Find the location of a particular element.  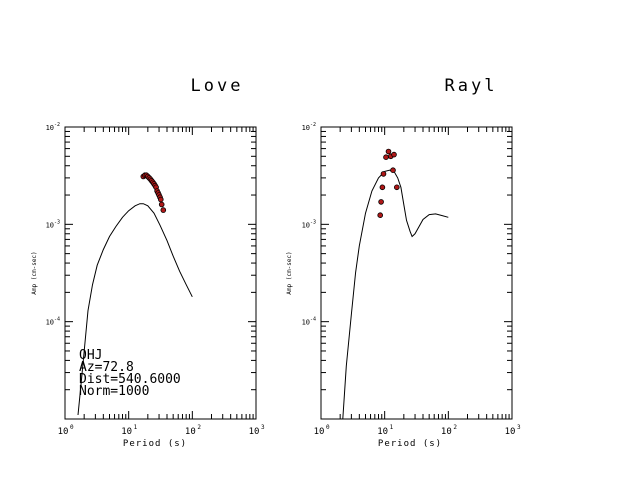

y-axis-label-rayl: Amp (cm-sec) is located at coordinates (289, 272).